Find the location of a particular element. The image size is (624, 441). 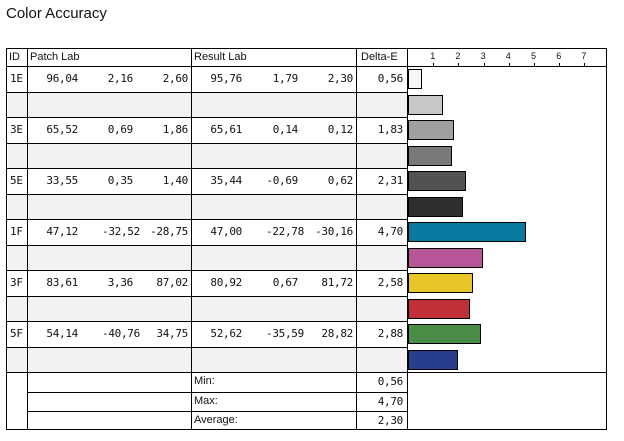

summary-label: Min: is located at coordinates (204, 381).